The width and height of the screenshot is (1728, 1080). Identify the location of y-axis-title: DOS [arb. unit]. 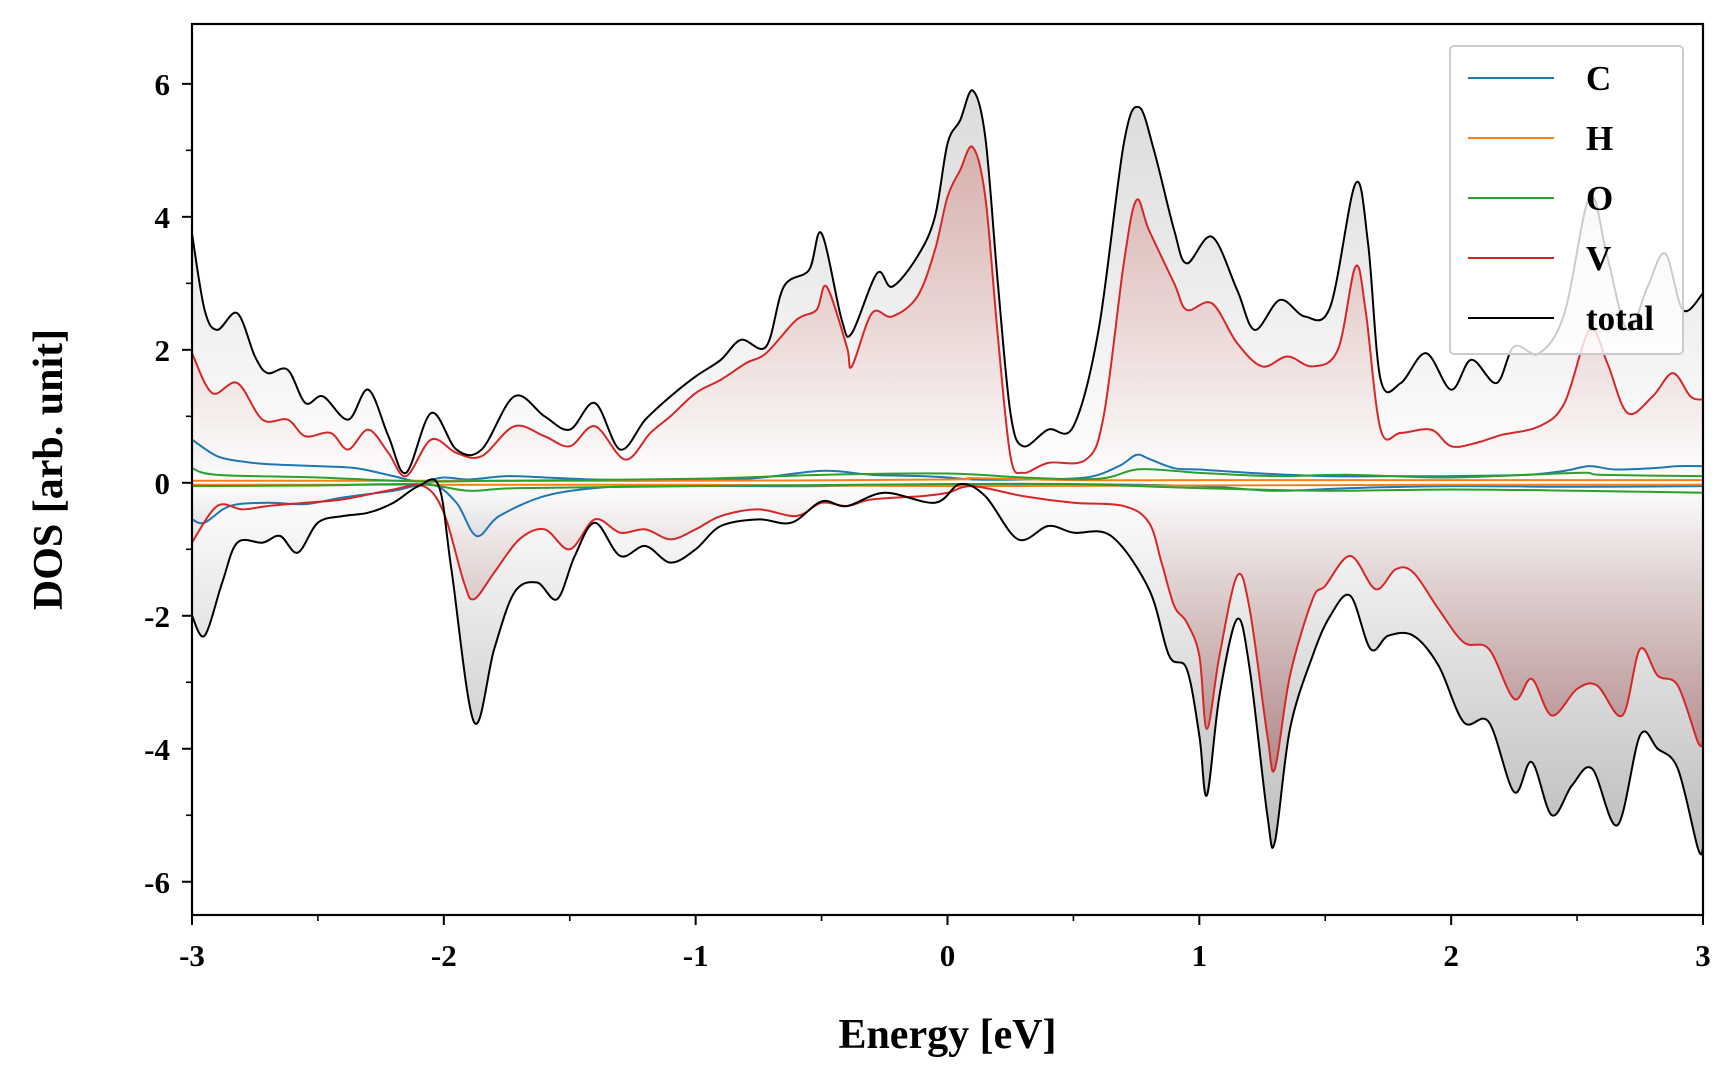
(49, 469).